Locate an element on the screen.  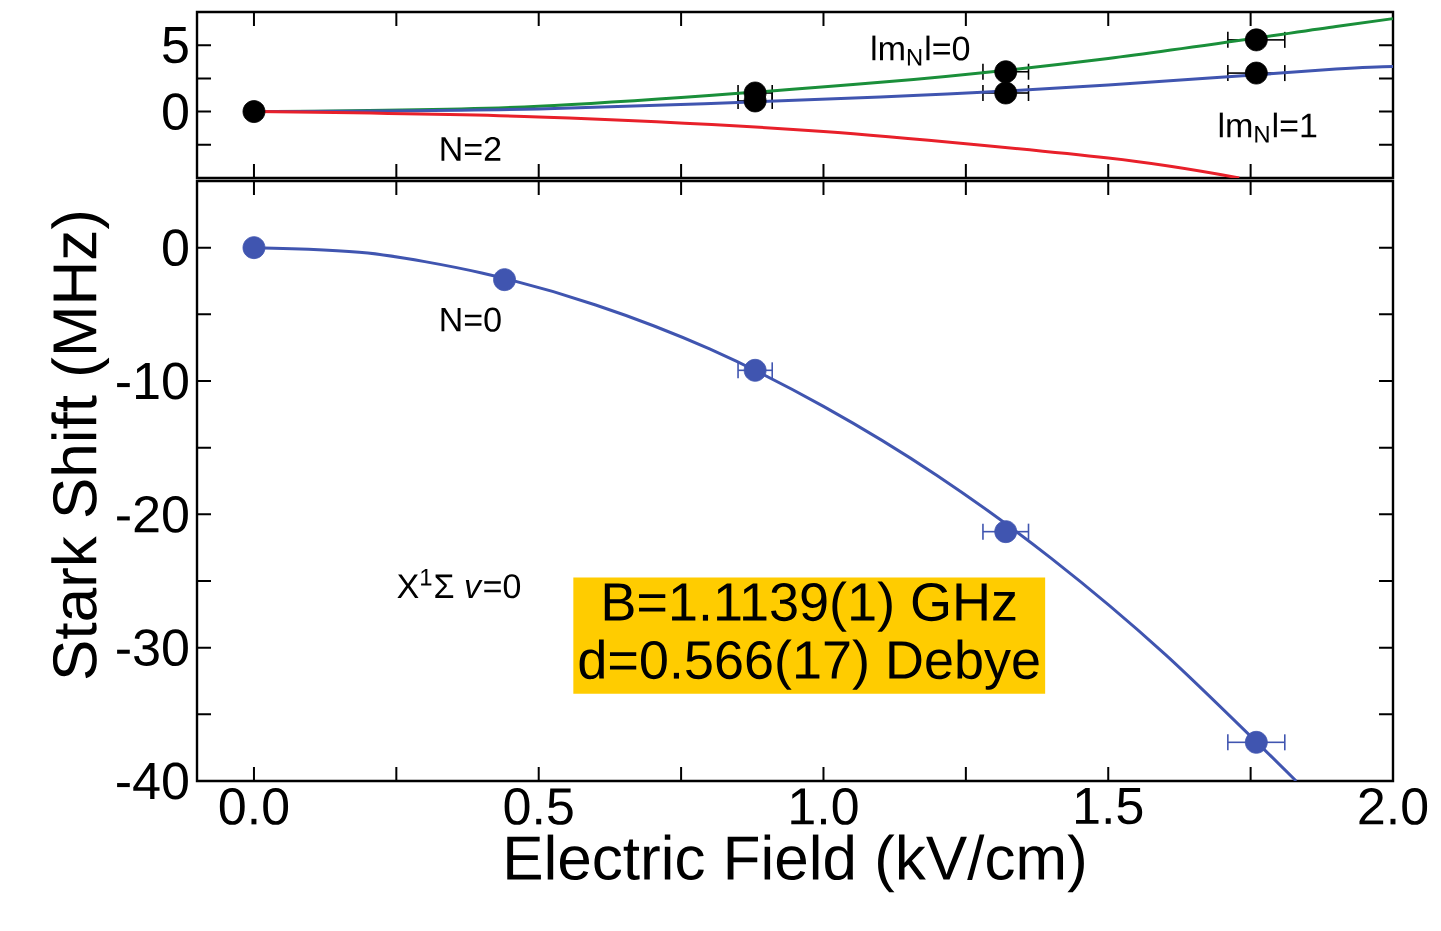
x-axis-title: Electric Field (kV/cm) is located at coordinates (795, 863).